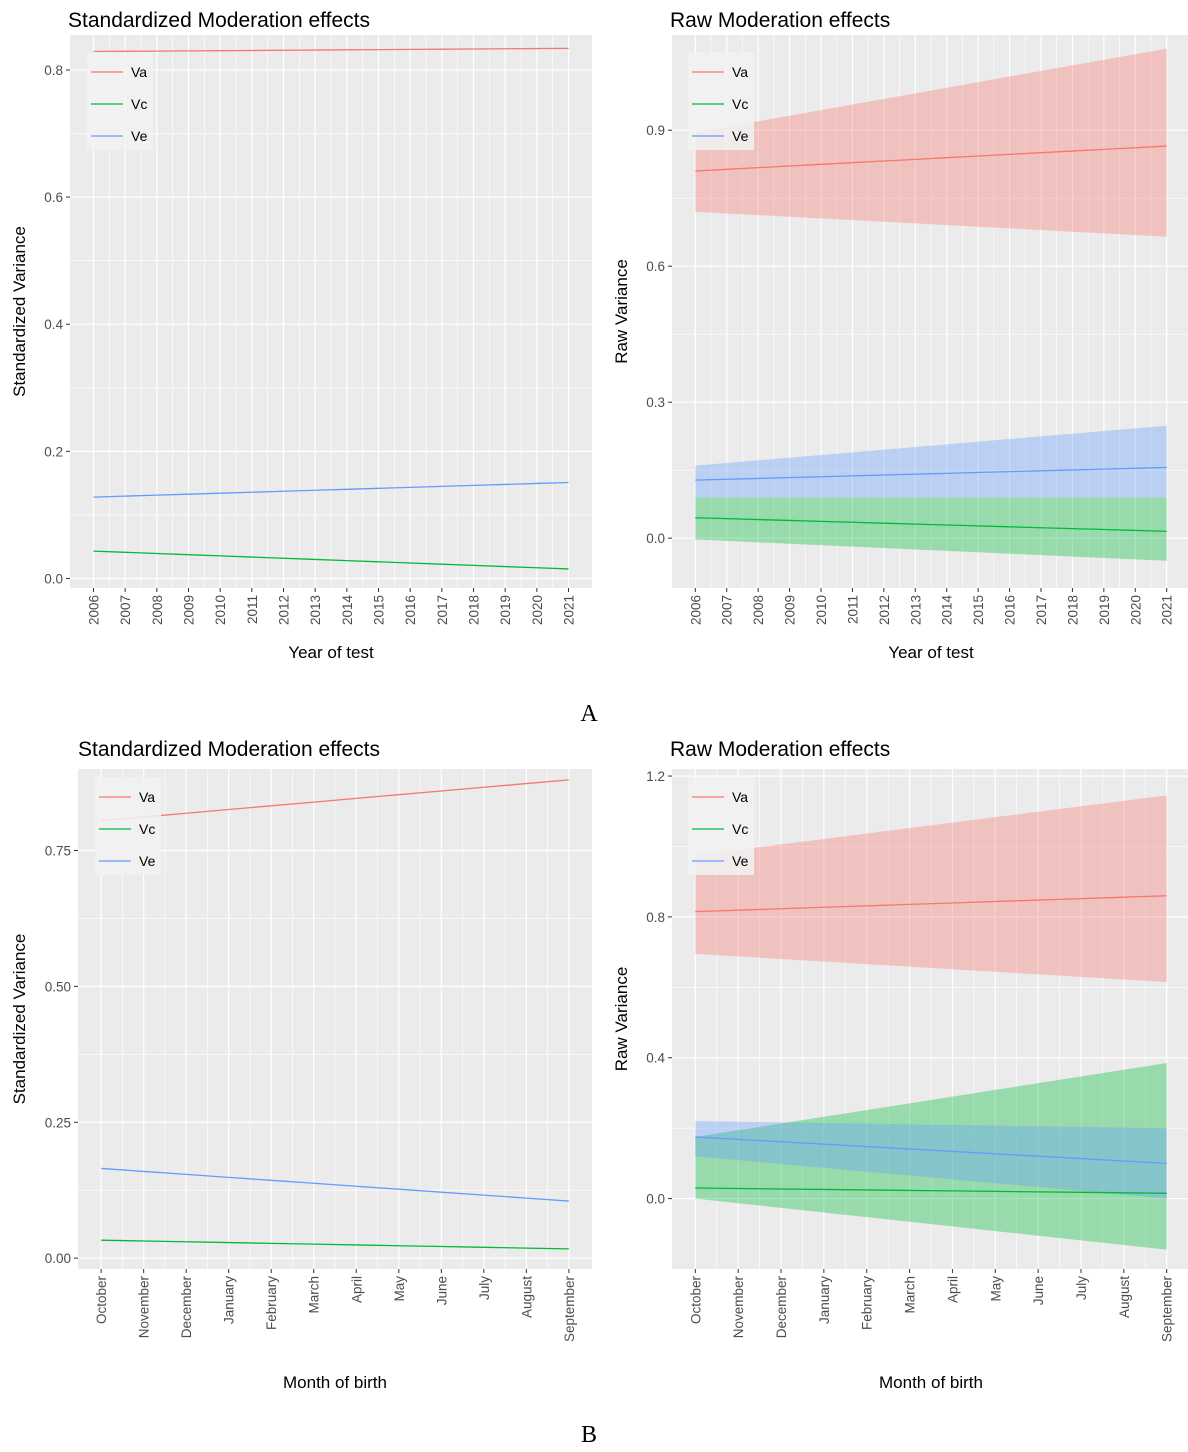 The height and width of the screenshot is (1452, 1188). Describe the element at coordinates (655, 130) in the screenshot. I see `y-tick-label: 0.9` at that location.